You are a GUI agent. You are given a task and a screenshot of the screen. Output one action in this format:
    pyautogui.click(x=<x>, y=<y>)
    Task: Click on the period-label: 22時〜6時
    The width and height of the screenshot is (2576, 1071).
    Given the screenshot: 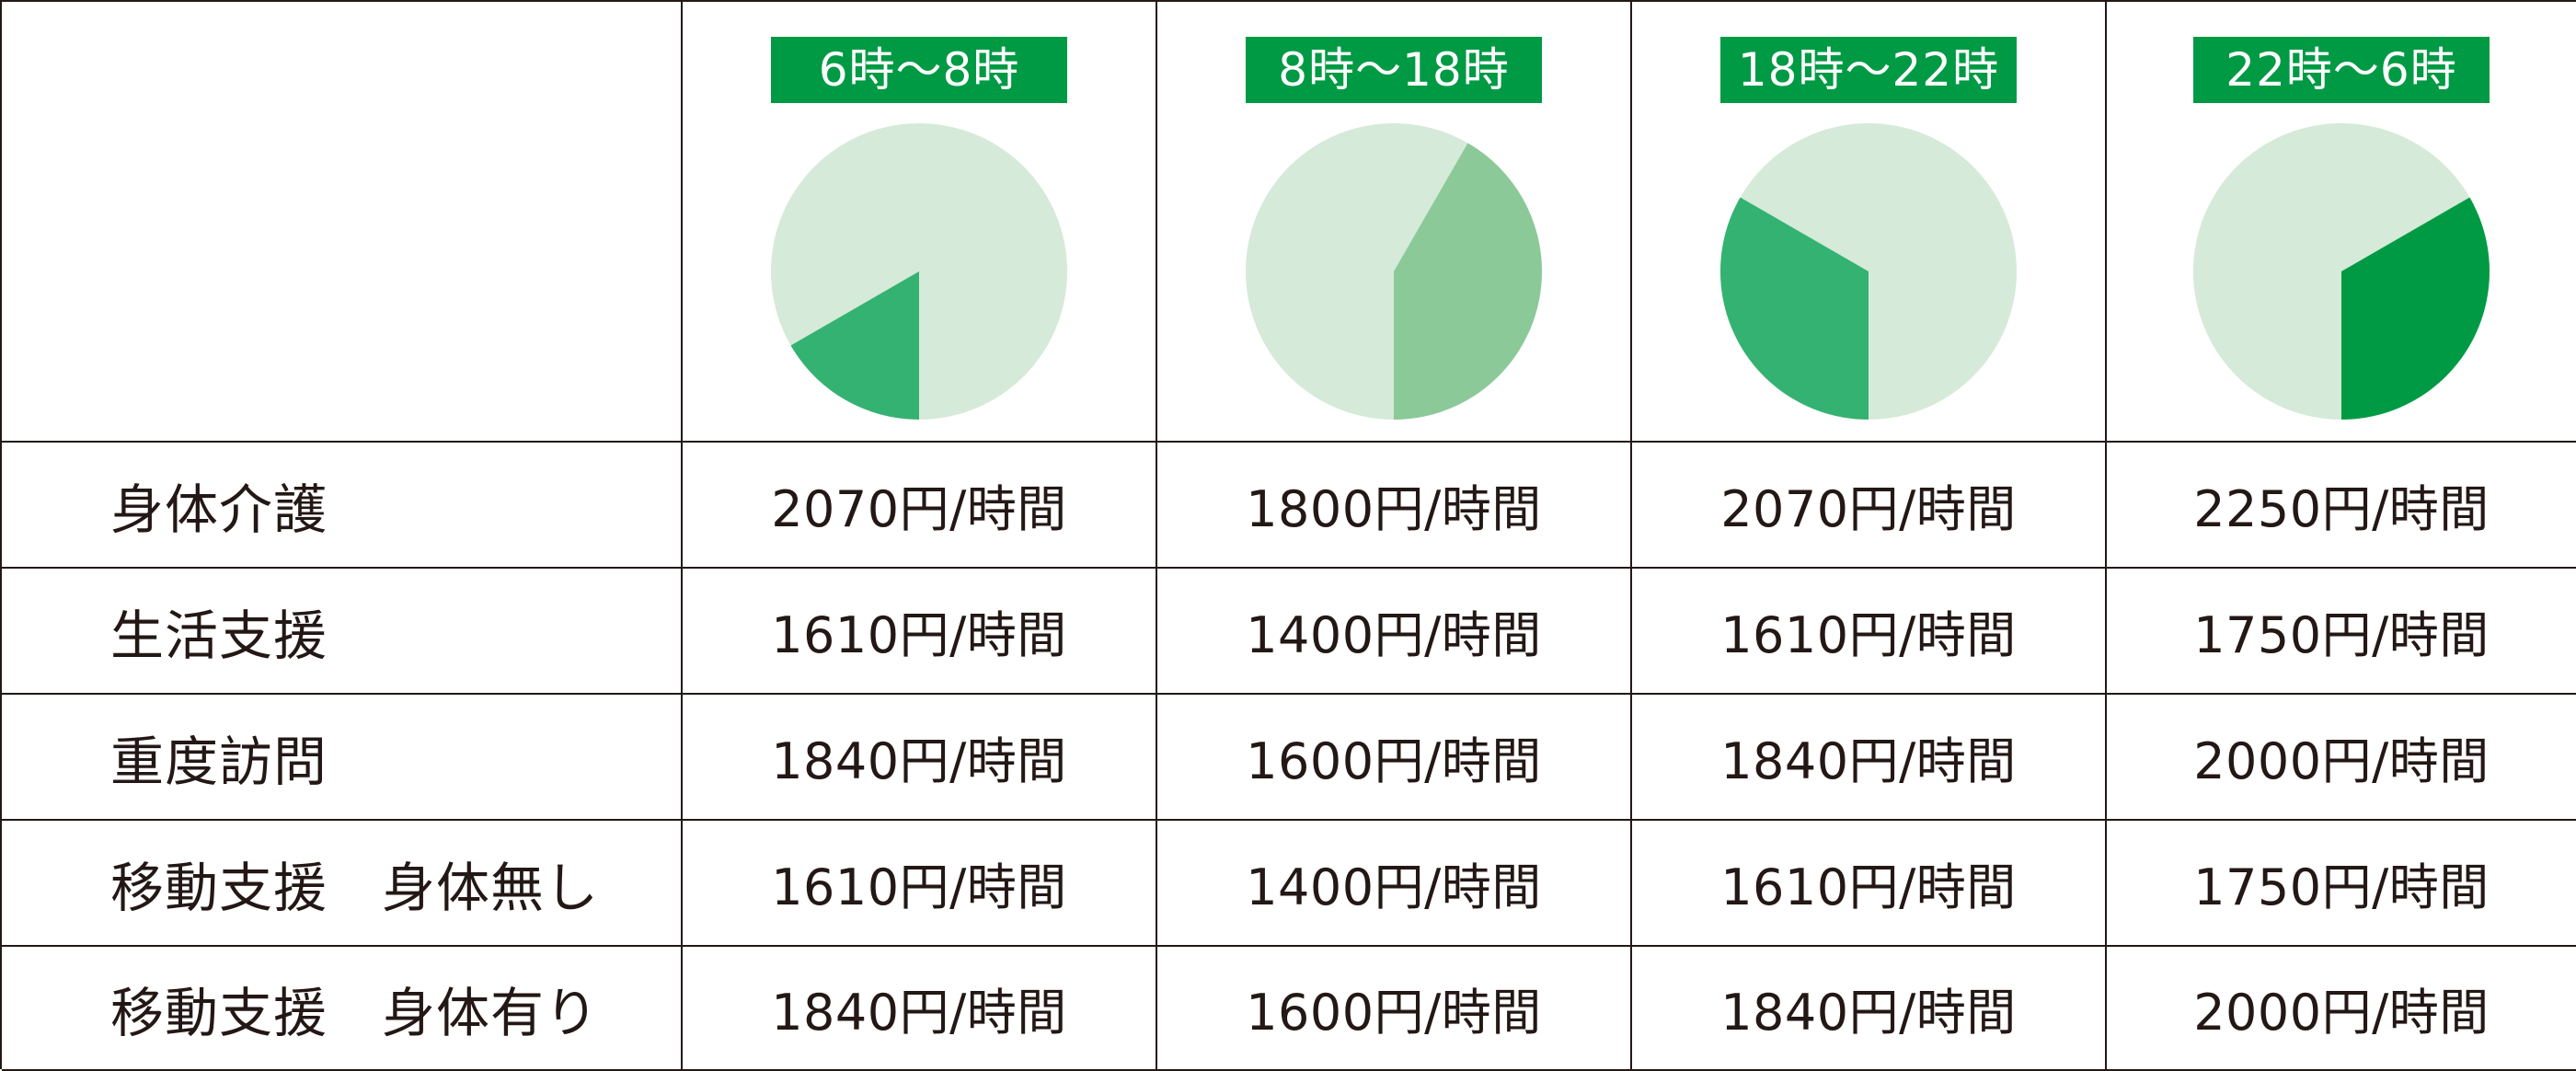 What is the action you would take?
    pyautogui.click(x=2341, y=70)
    